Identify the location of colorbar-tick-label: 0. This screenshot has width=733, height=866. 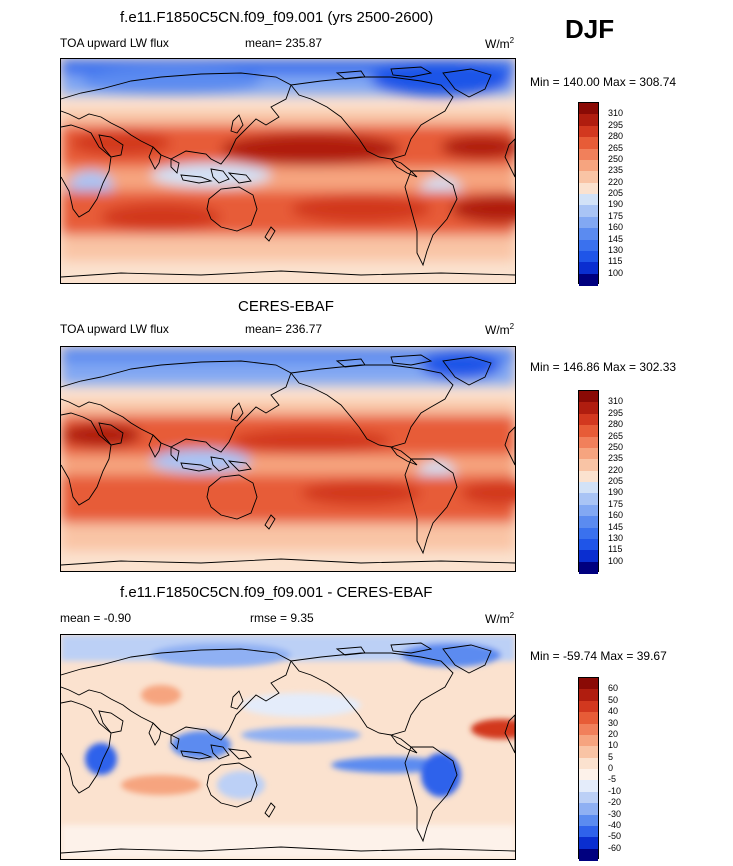
(611, 768).